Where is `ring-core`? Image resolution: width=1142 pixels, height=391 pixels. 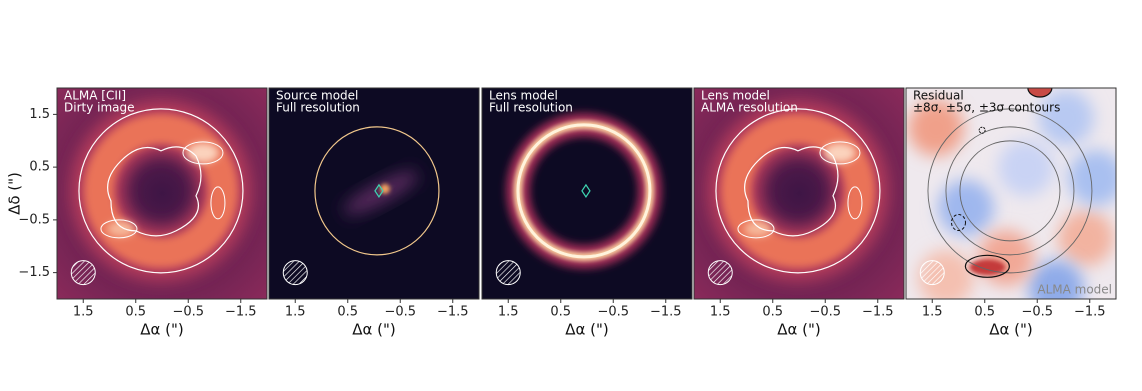 ring-core is located at coordinates (584, 191).